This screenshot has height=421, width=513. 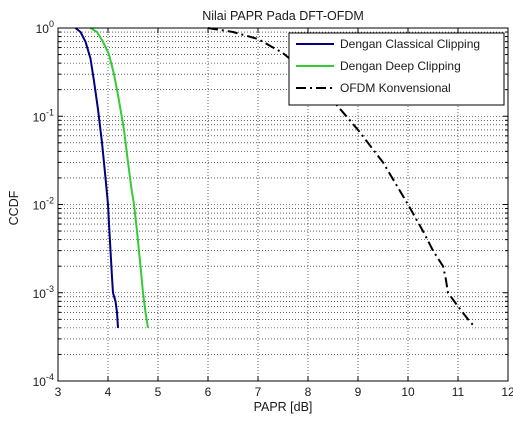 I want to click on x-tick-label: 9, so click(x=358, y=392).